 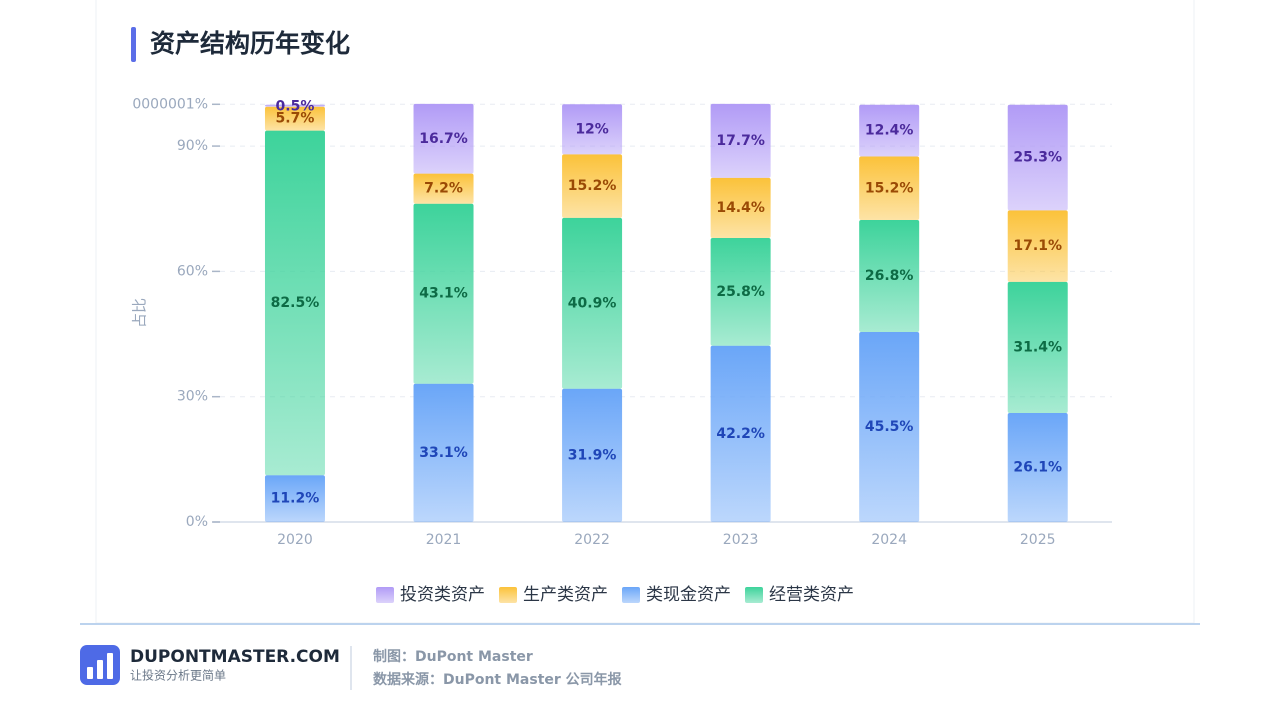 I want to click on data-label: 0.5%, so click(x=295, y=107).